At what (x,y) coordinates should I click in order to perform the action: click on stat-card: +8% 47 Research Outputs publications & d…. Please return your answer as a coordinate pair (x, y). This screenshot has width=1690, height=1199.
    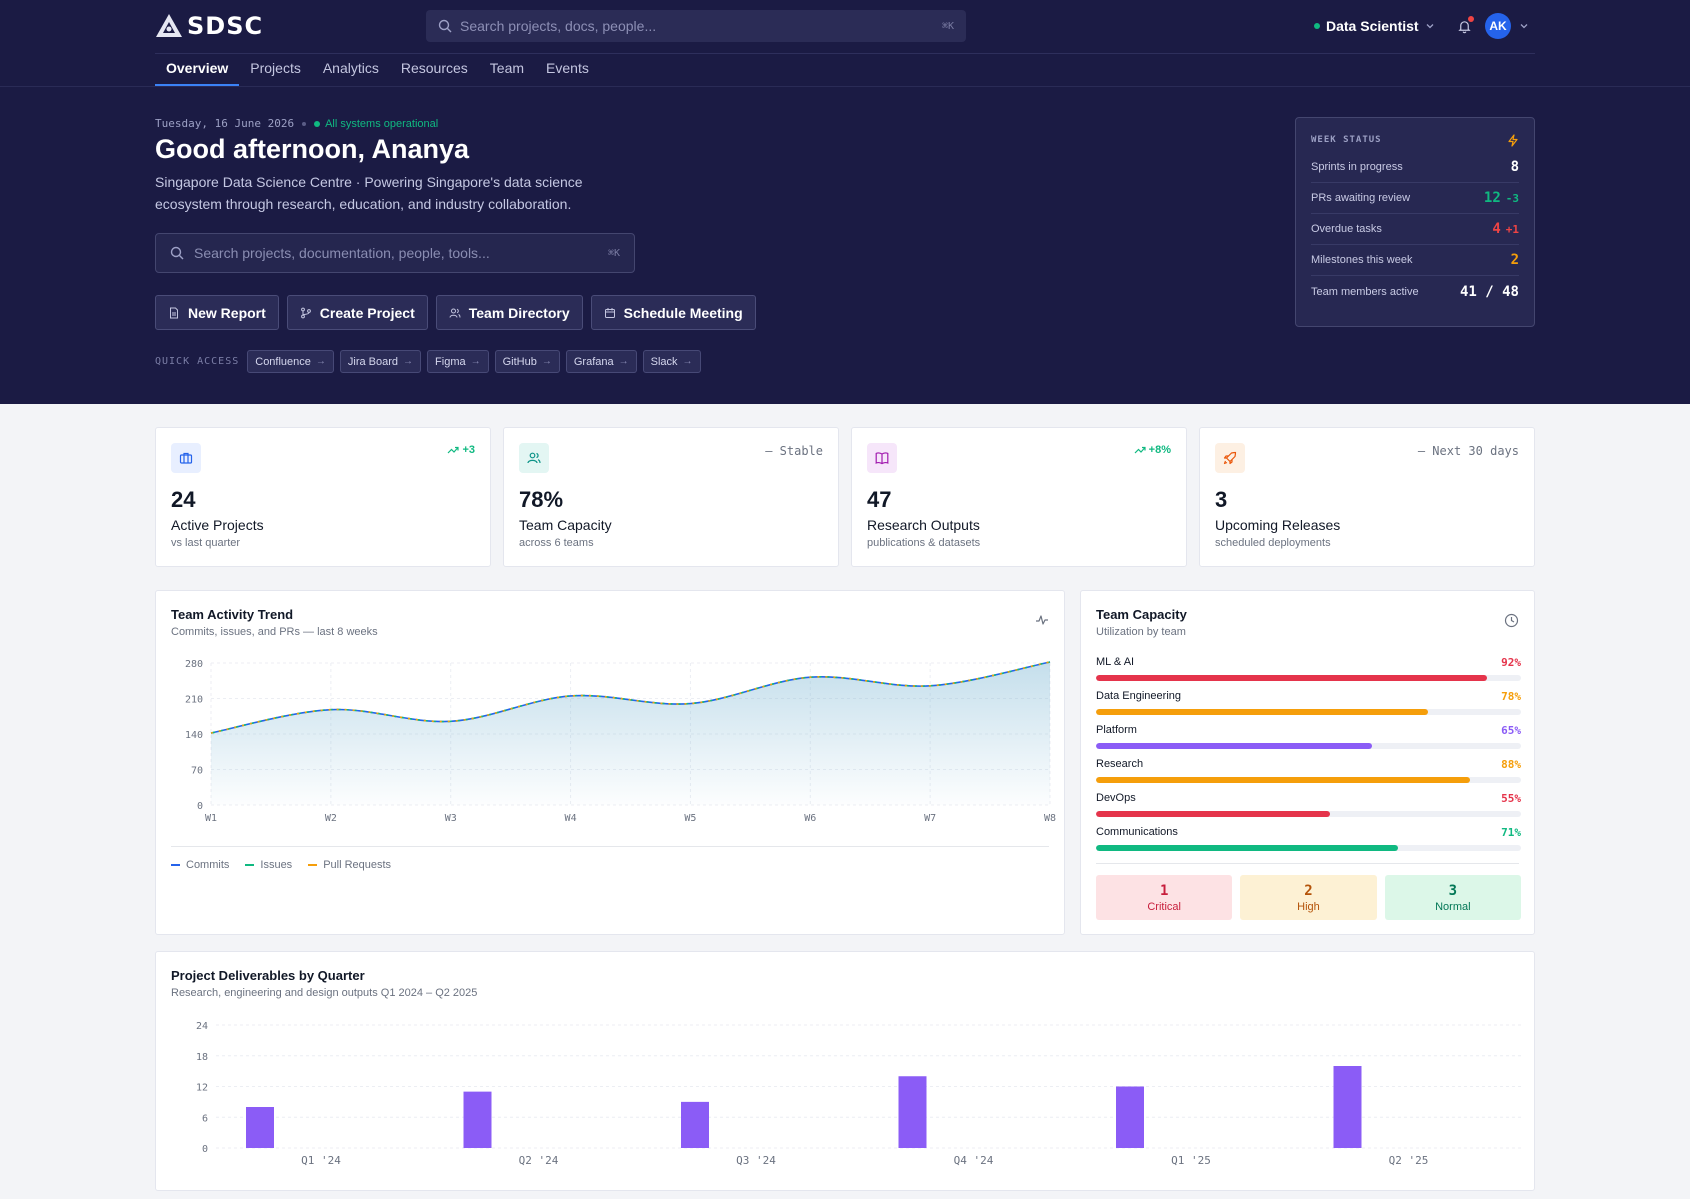
    Looking at the image, I should click on (1019, 497).